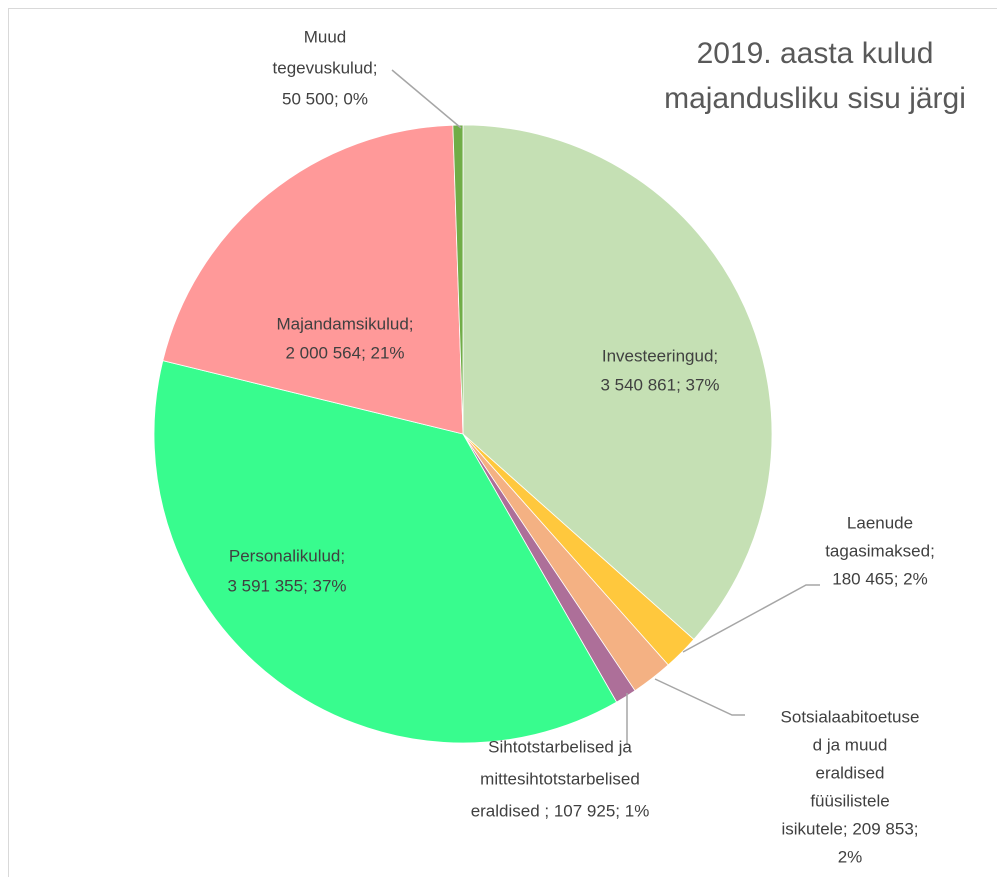  Describe the element at coordinates (815, 98) in the screenshot. I see `chart-title-line: majandusliku sisu järgi` at that location.